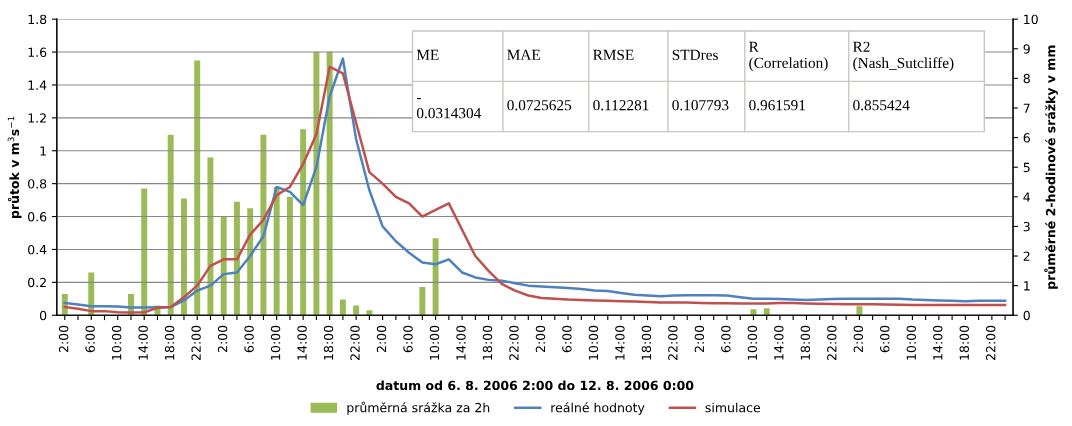 The image size is (1072, 426). I want to click on legend-label: průměrná srážka za 2h, so click(418, 408).